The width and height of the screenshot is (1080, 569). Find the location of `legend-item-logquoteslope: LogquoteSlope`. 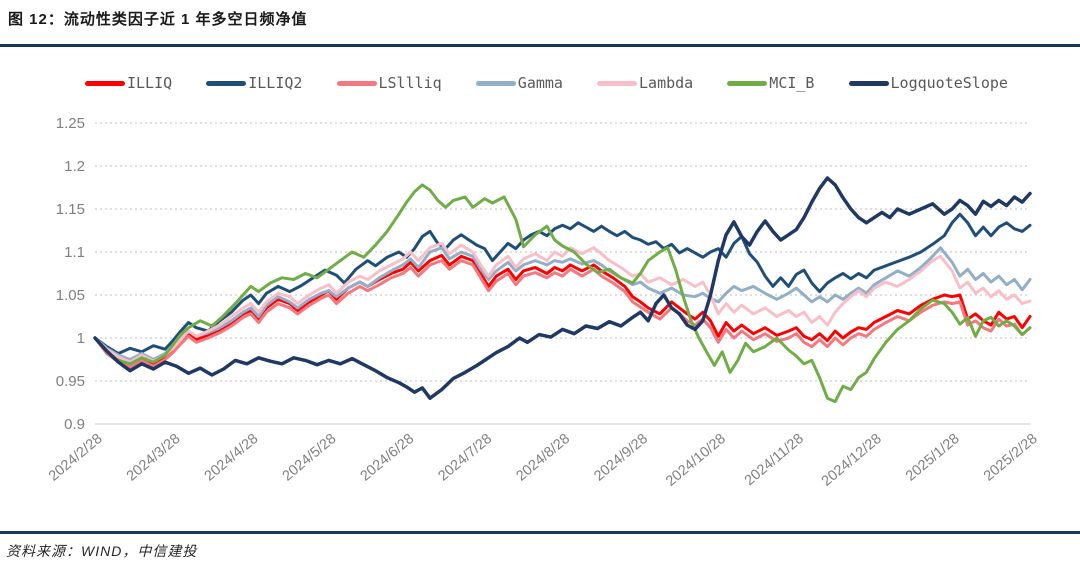

legend-item-logquoteslope: LogquoteSlope is located at coordinates (928, 83).